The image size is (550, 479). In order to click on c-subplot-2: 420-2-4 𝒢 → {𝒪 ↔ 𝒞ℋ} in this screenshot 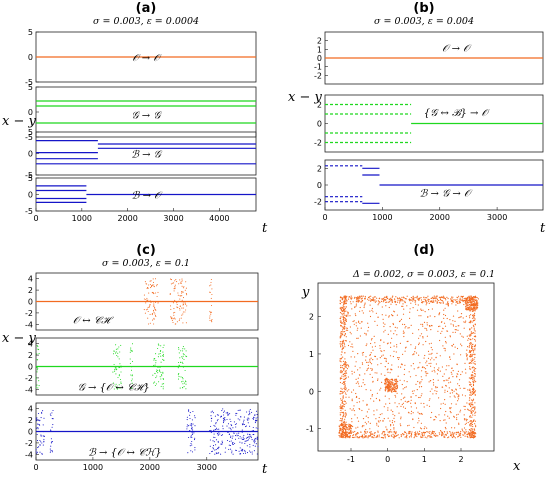, I will do `click(142, 366)`.